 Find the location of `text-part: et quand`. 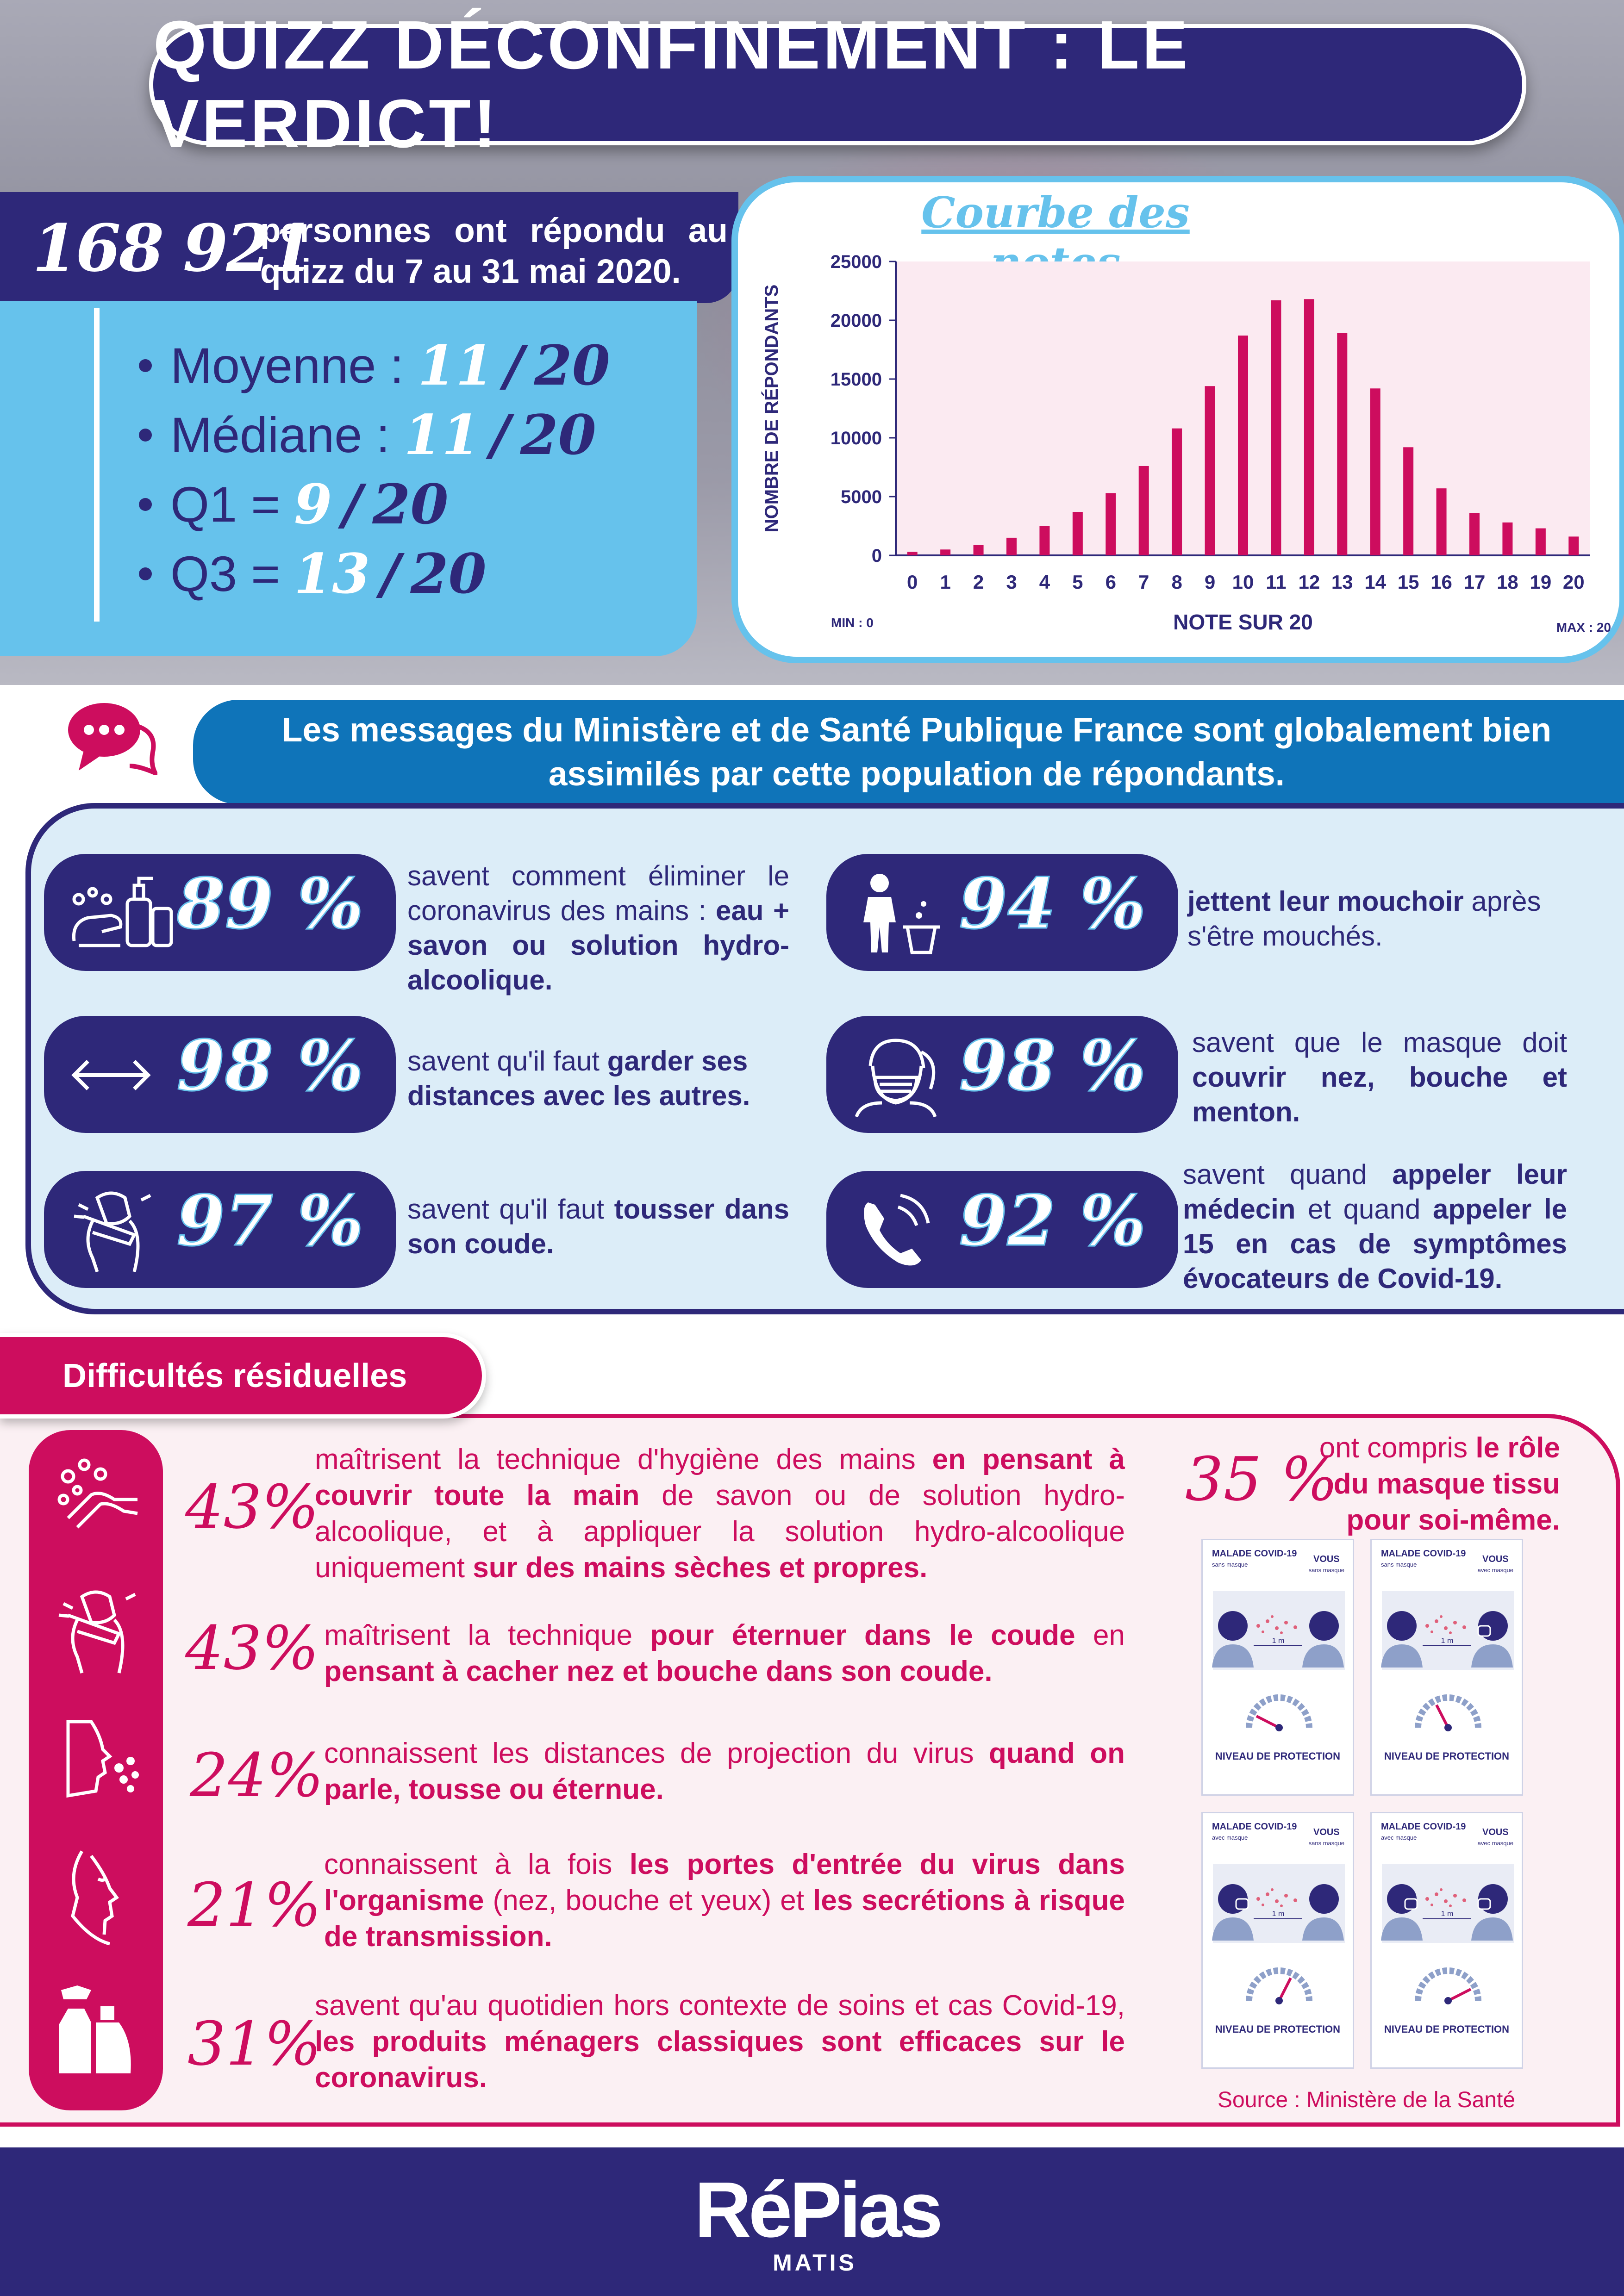

text-part: et quand is located at coordinates (1364, 1209).